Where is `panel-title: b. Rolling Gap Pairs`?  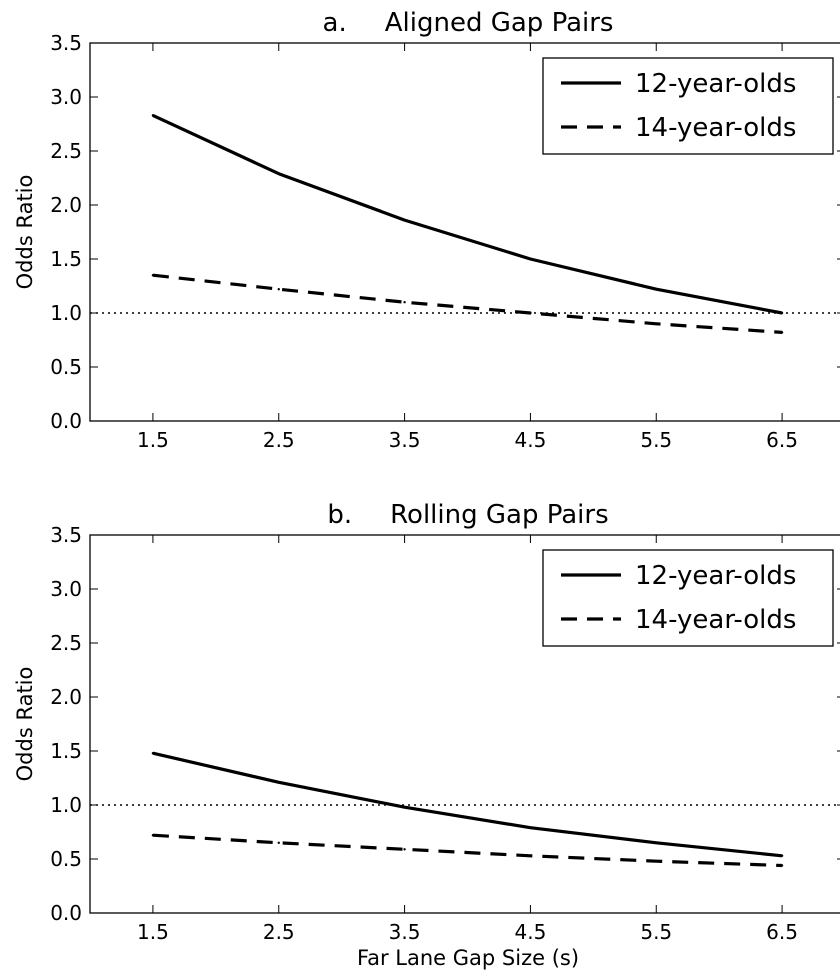 panel-title: b. Rolling Gap Pairs is located at coordinates (467, 515).